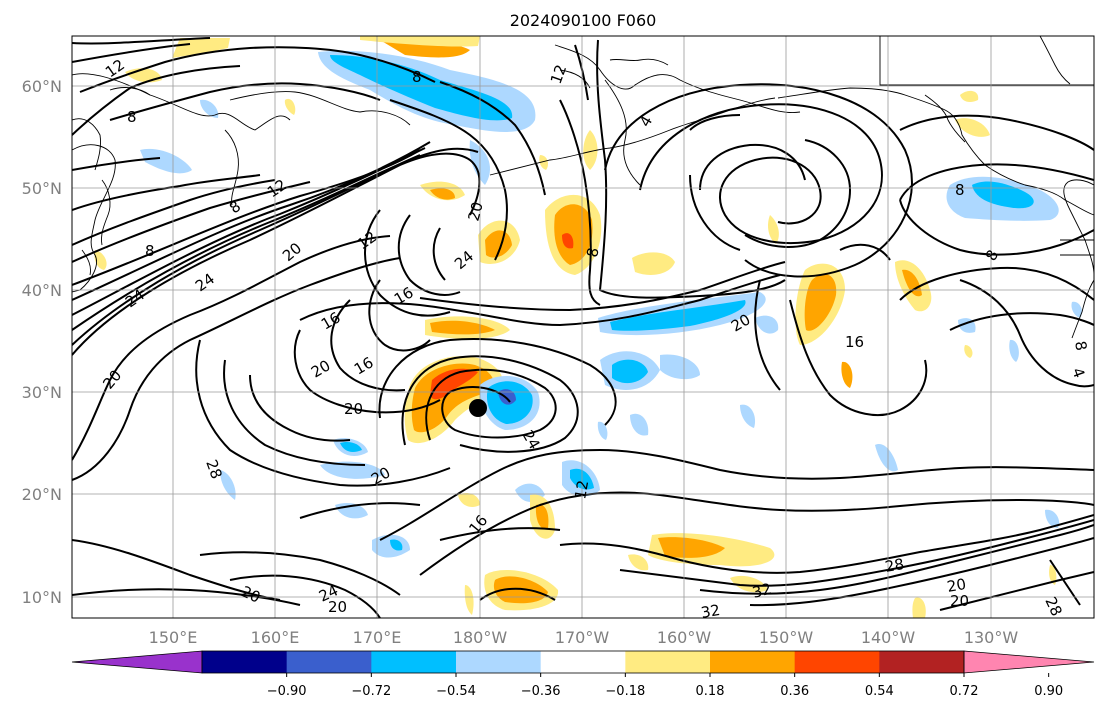 The height and width of the screenshot is (712, 1105). Describe the element at coordinates (42, 290) in the screenshot. I see `lat-label: 40°N` at that location.